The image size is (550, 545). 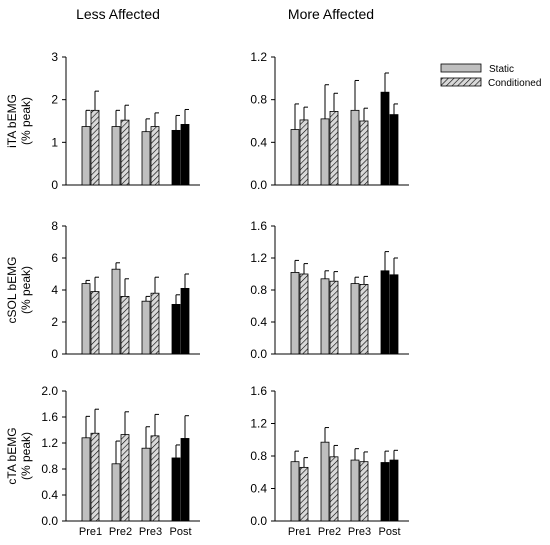 What do you see at coordinates (102, 121) in the screenshot?
I see `panel-iTA-less: 0 1 2 3 iTA bEMG (% peak)` at bounding box center [102, 121].